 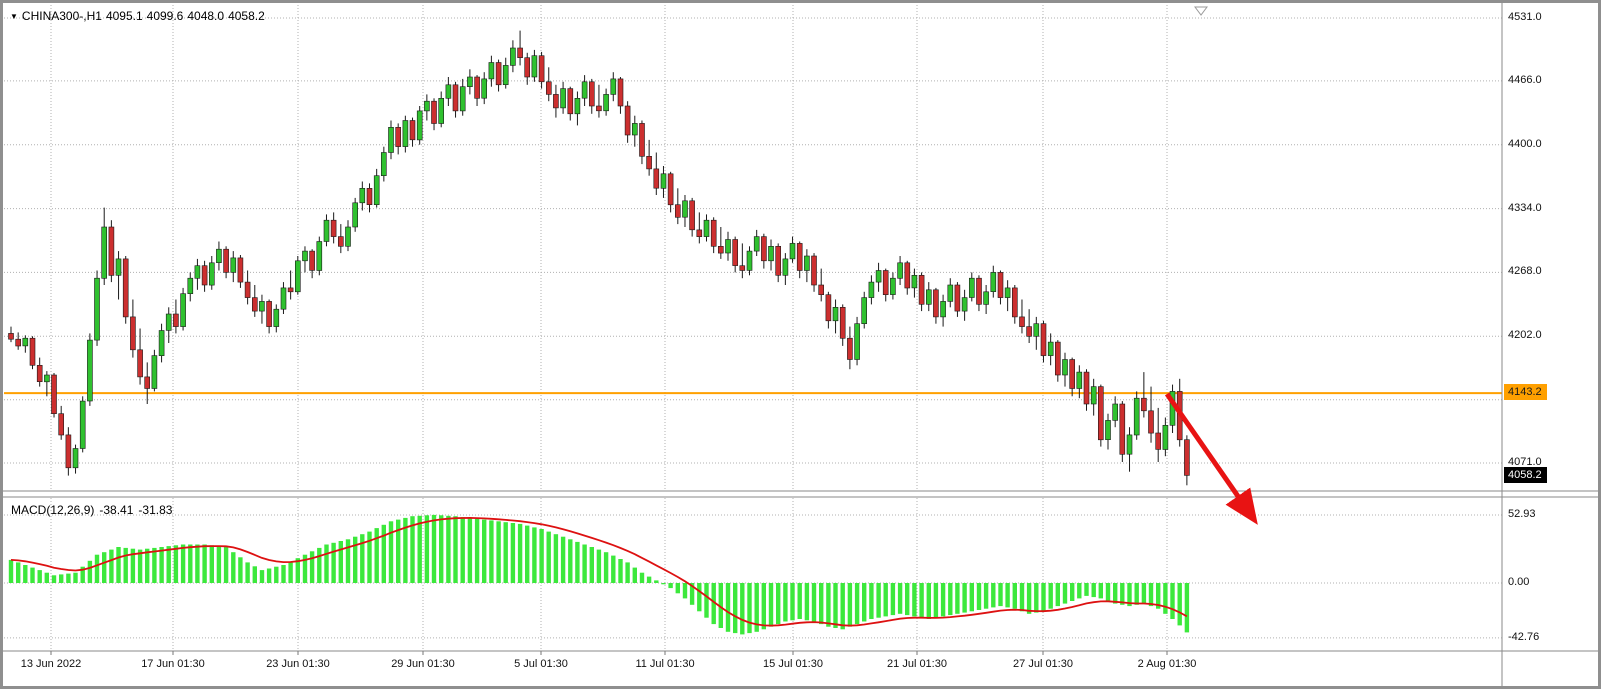 What do you see at coordinates (173, 664) in the screenshot?
I see `time-axis-label: 17 Jun 01:30` at bounding box center [173, 664].